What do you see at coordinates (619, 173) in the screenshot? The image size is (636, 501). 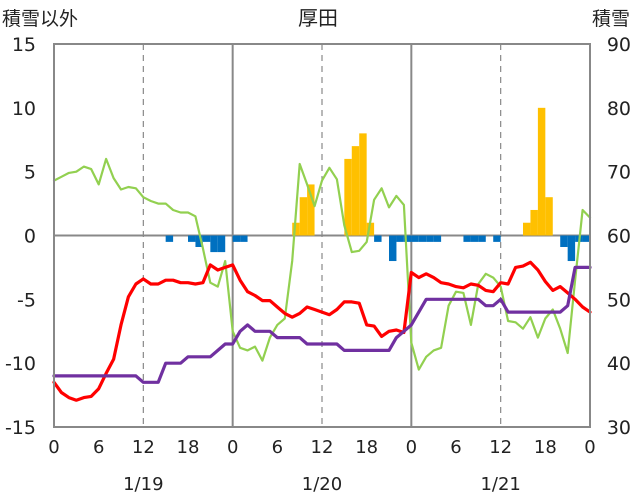 I see `right-tick-label: 70` at bounding box center [619, 173].